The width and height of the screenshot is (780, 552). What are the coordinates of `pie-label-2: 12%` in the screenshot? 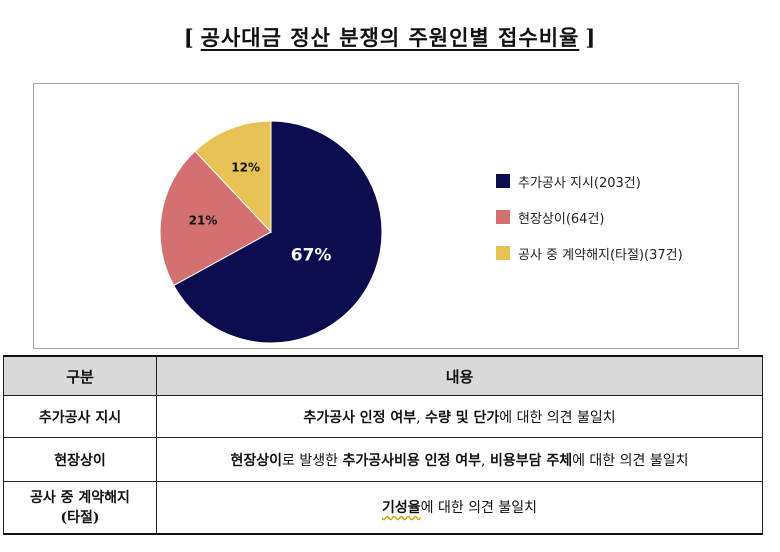 It's located at (245, 168).